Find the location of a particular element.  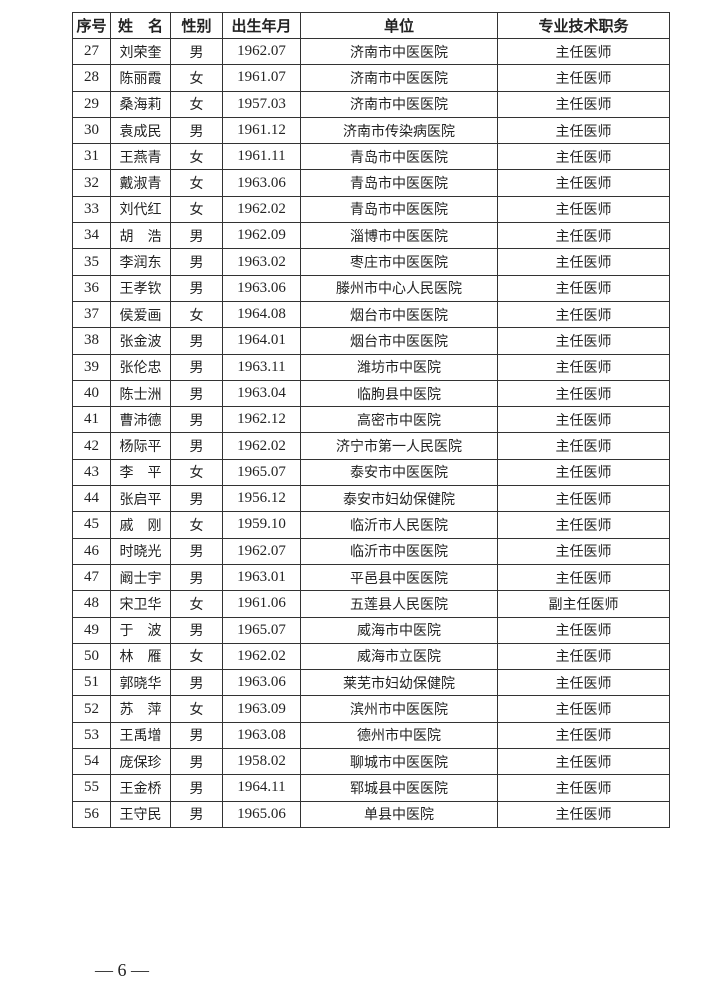

name-cell: 陈丽霞 is located at coordinates (140, 78).